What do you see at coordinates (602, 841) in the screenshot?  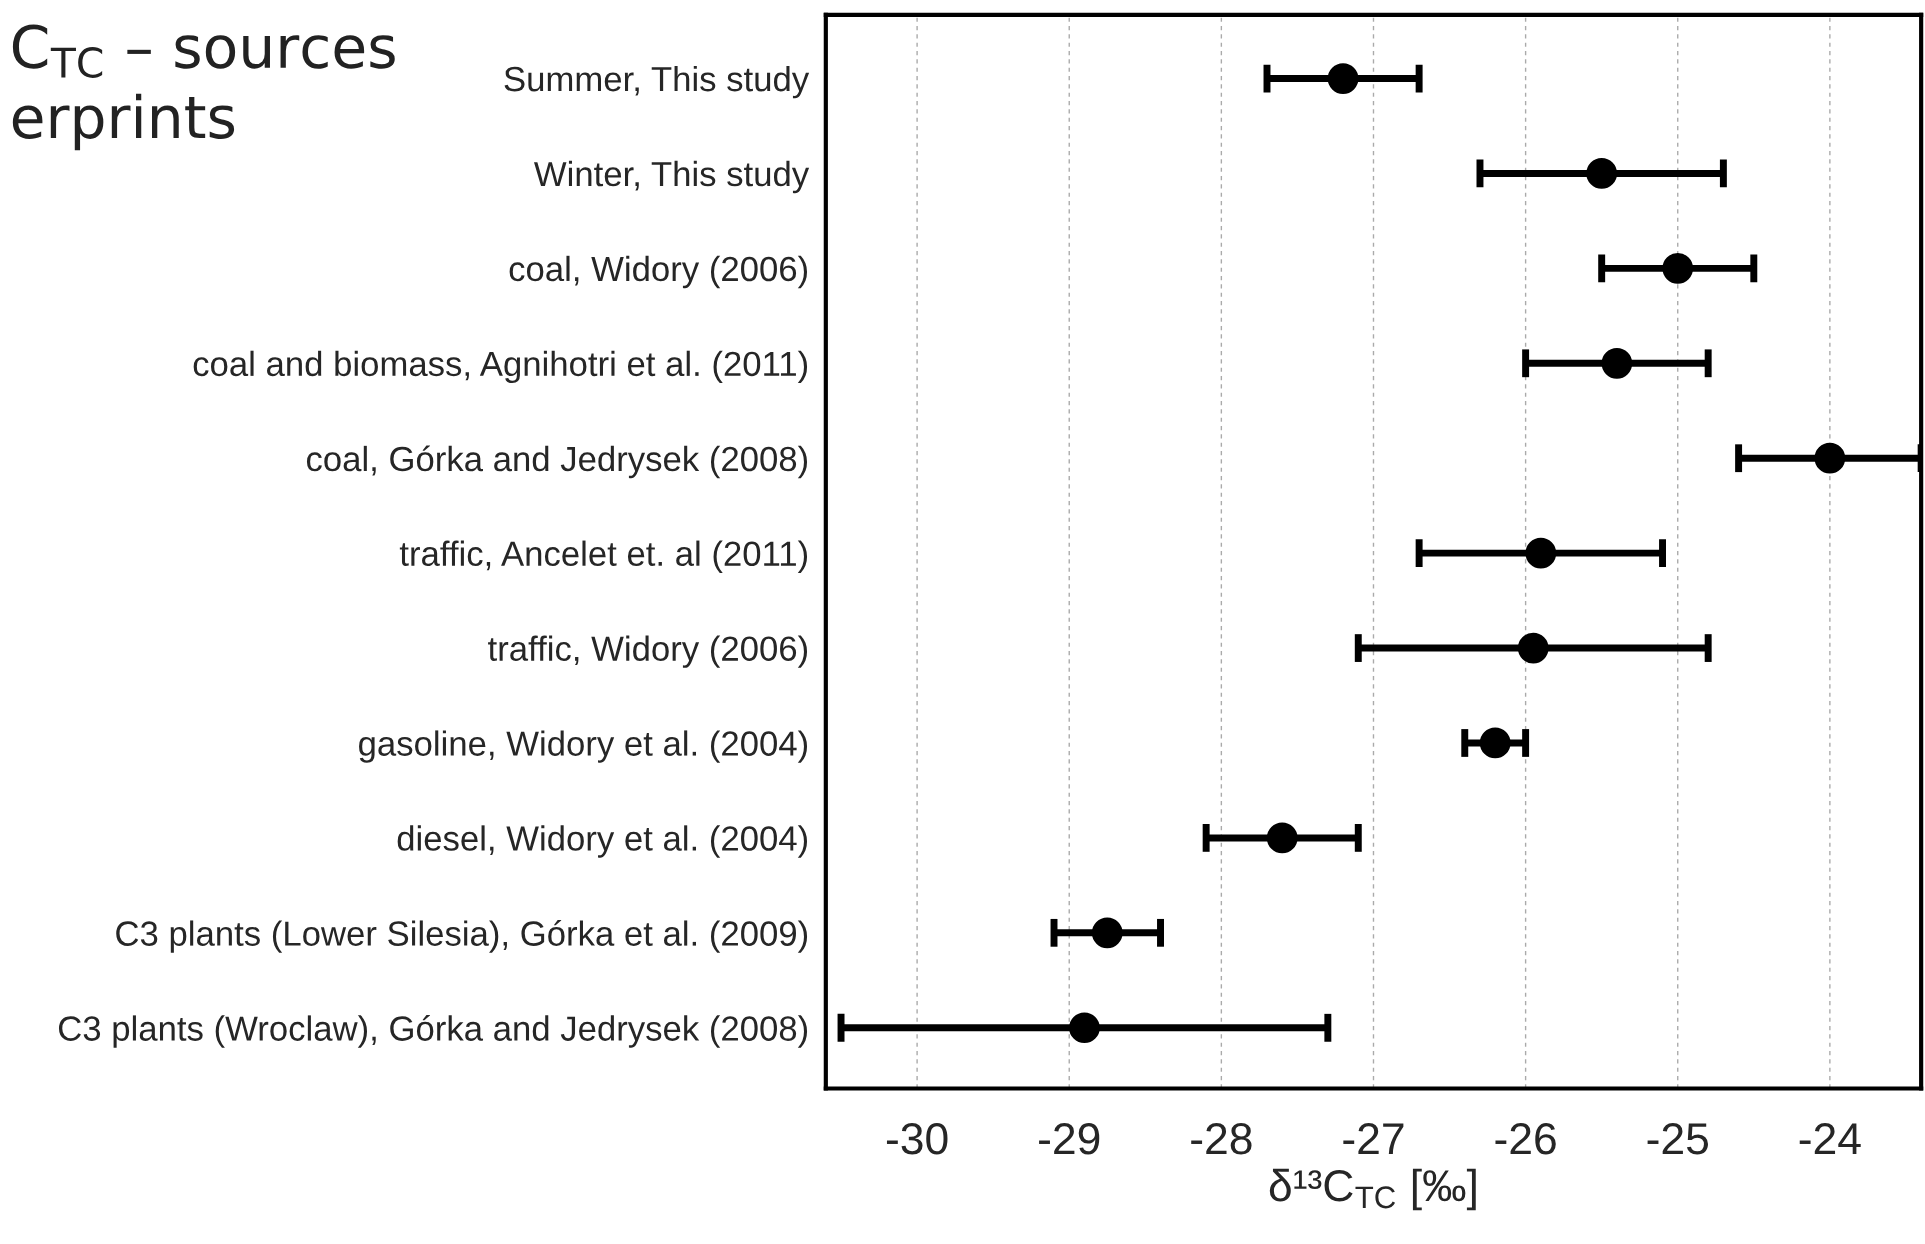 I see `y-tick-label: diesel, Widory et al. (2004)` at bounding box center [602, 841].